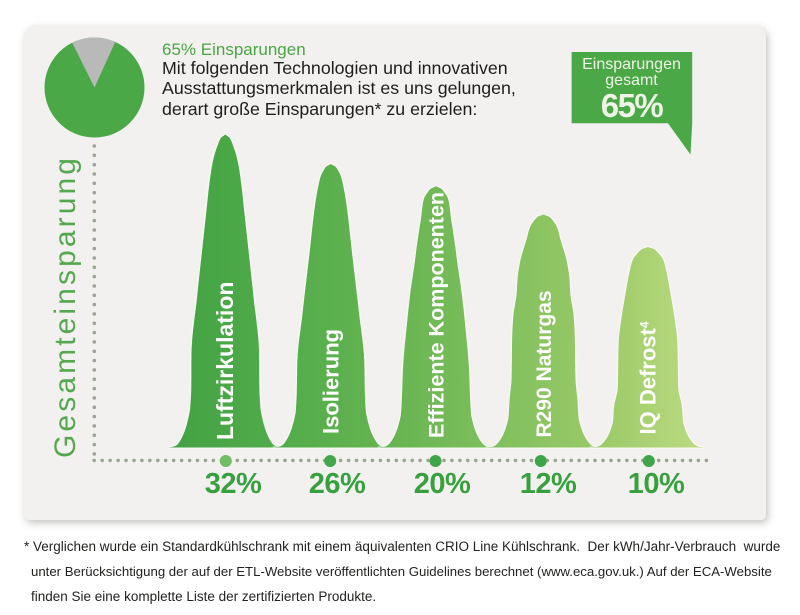 This screenshot has height=615, width=800. I want to click on svg-text: Luftzirkulation, so click(225, 361).